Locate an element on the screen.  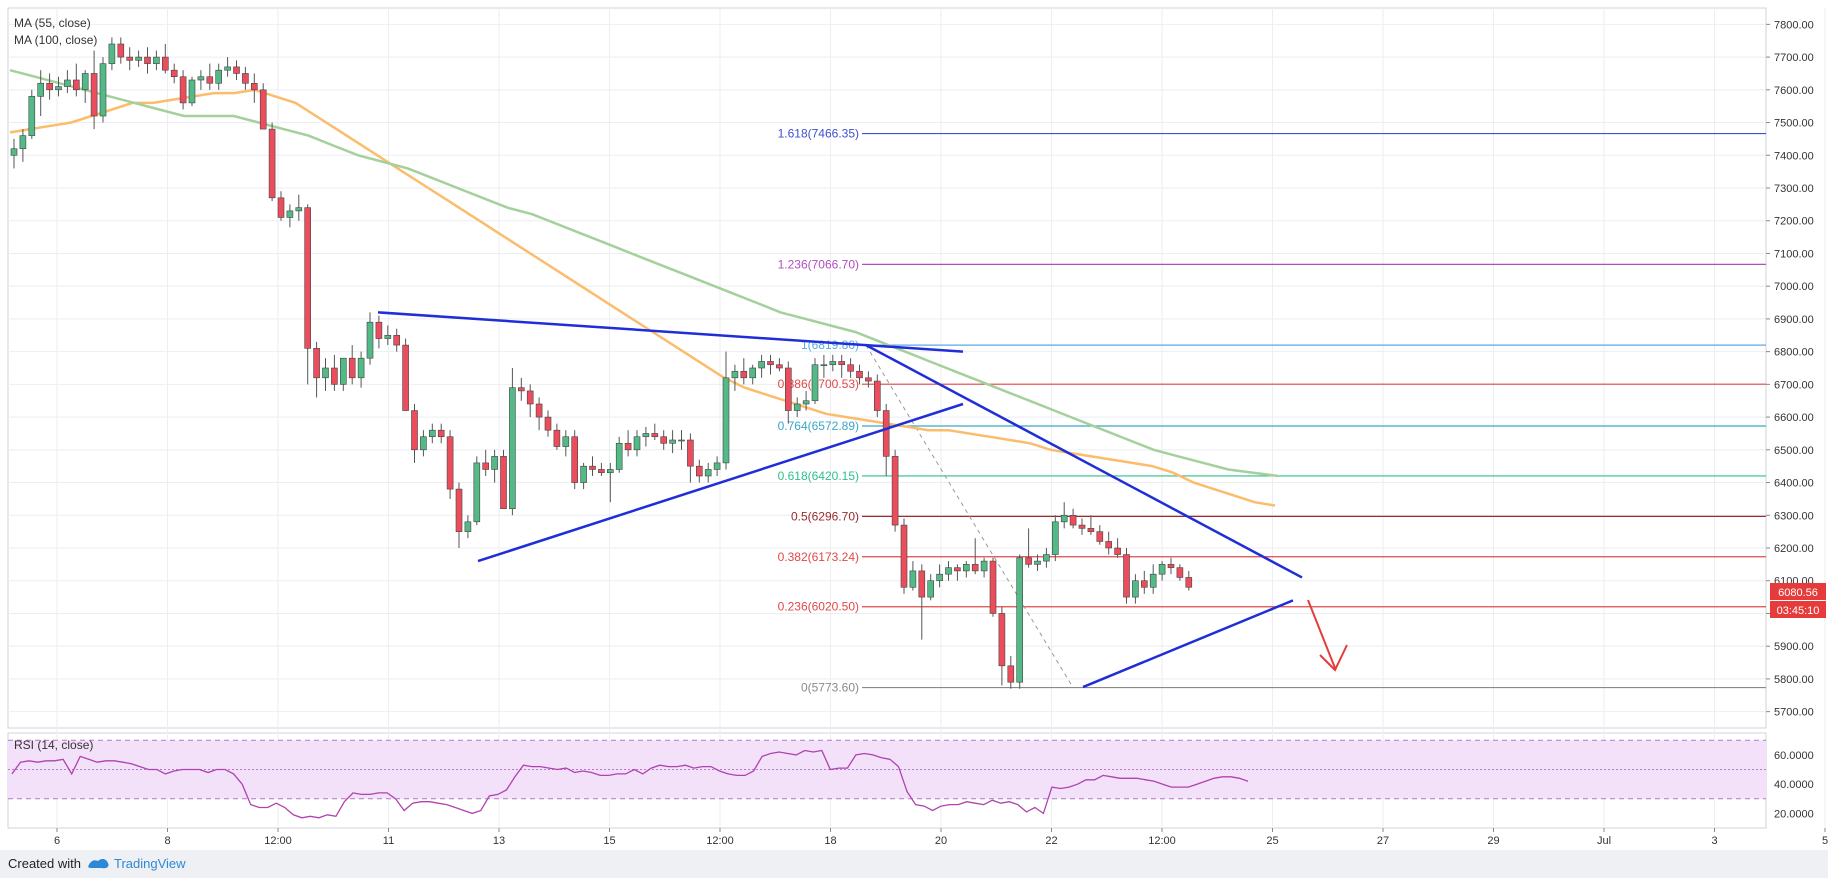
price-tick-label: 6200.00 is located at coordinates (1794, 549).